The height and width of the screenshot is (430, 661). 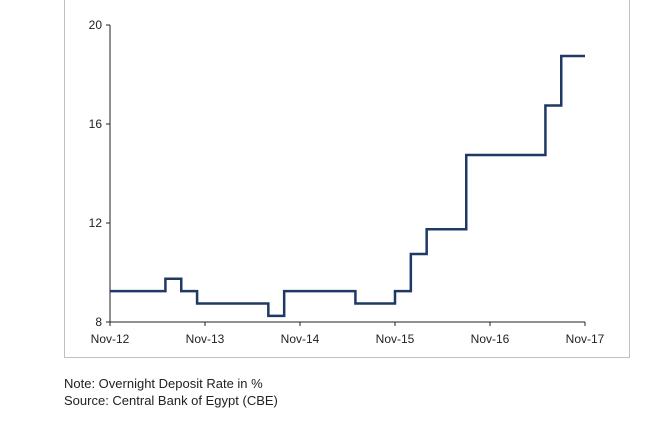 I want to click on y-tick-label: 8, so click(x=98, y=322).